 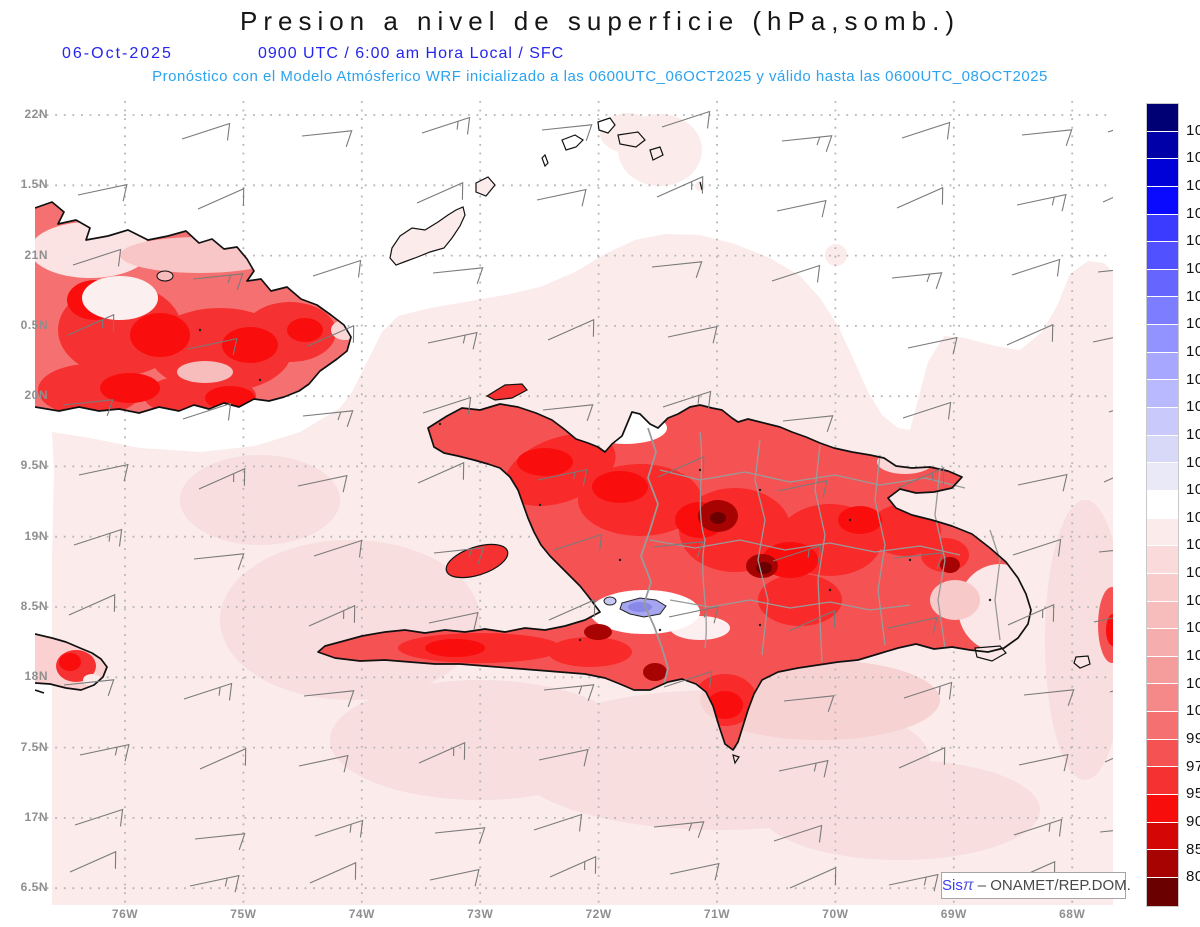 What do you see at coordinates (165, 276) in the screenshot?
I see `cuba-lagoon` at bounding box center [165, 276].